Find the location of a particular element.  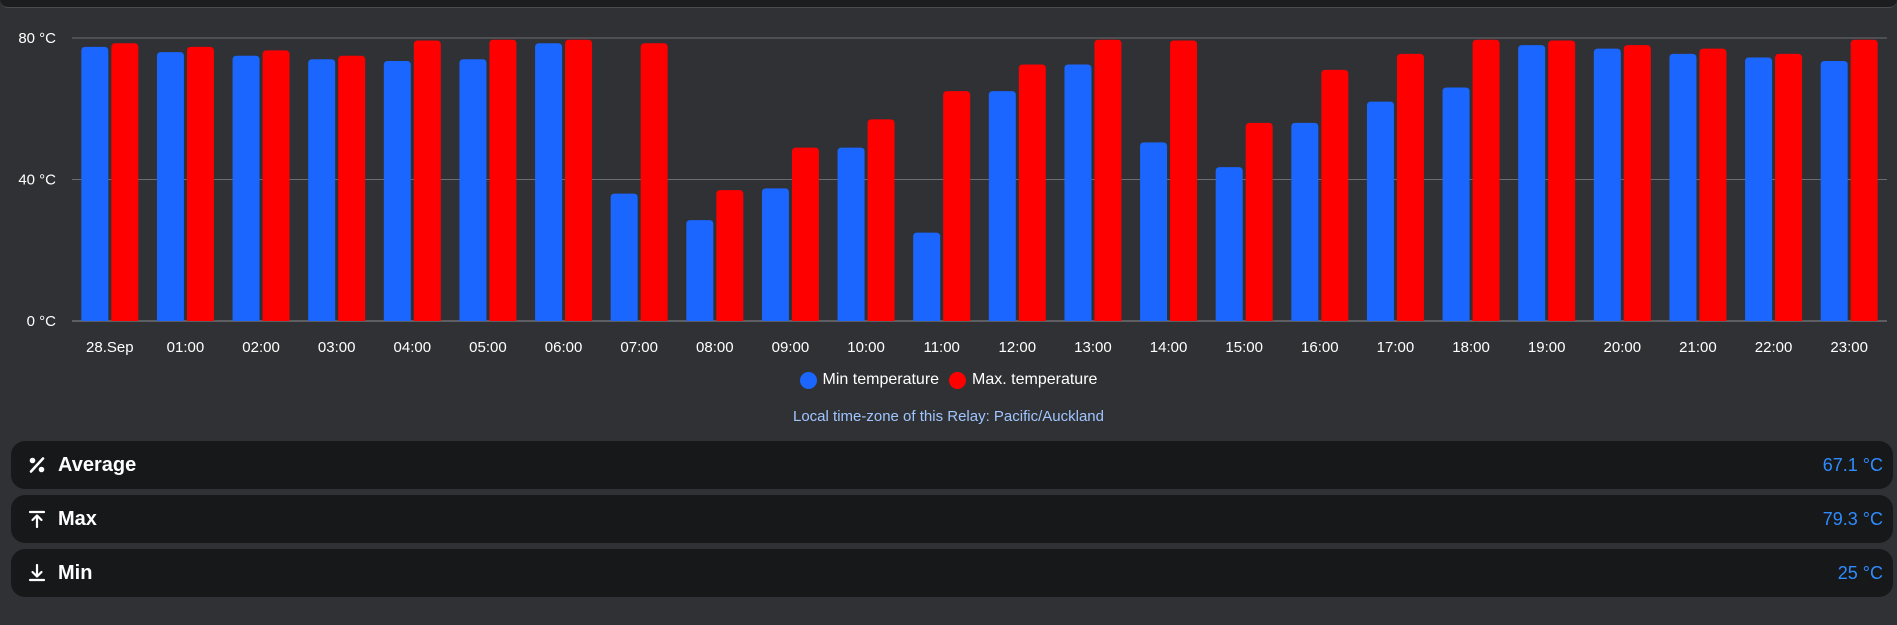

chart-legend: Min temperature Max. temperature is located at coordinates (948, 380).